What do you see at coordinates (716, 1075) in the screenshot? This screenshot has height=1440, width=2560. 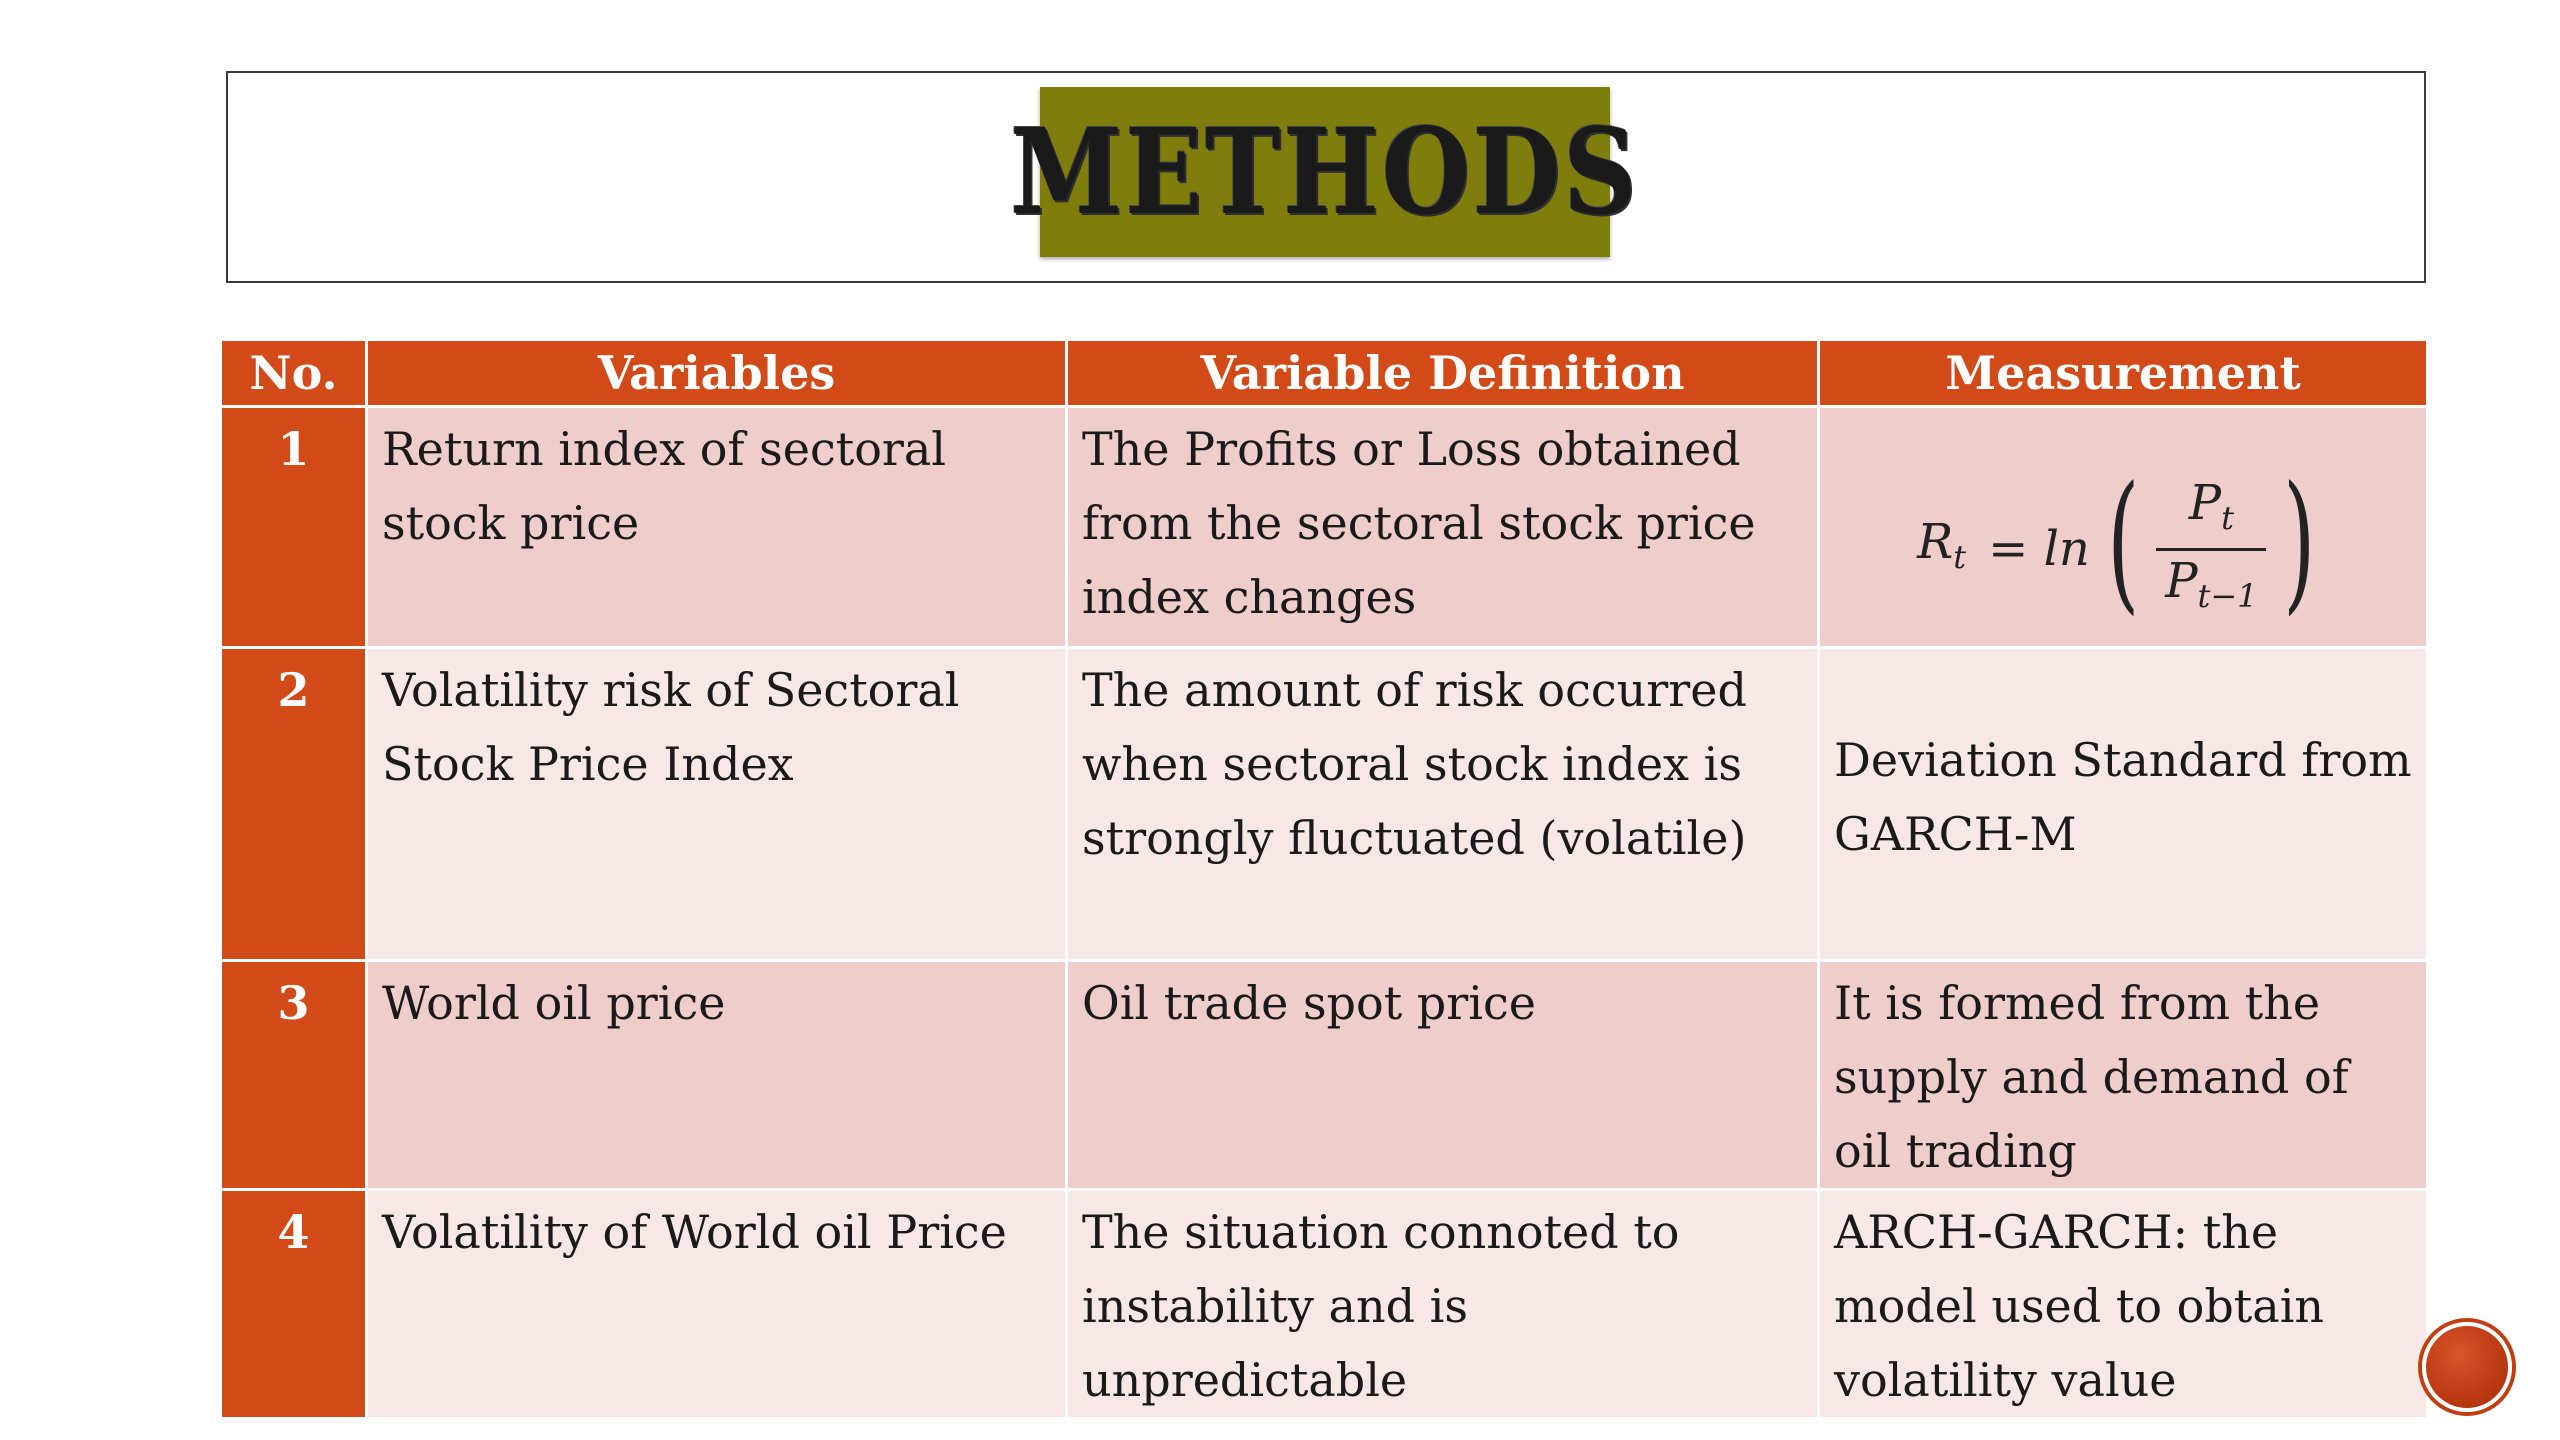 I see `variable-cell: World oil price` at bounding box center [716, 1075].